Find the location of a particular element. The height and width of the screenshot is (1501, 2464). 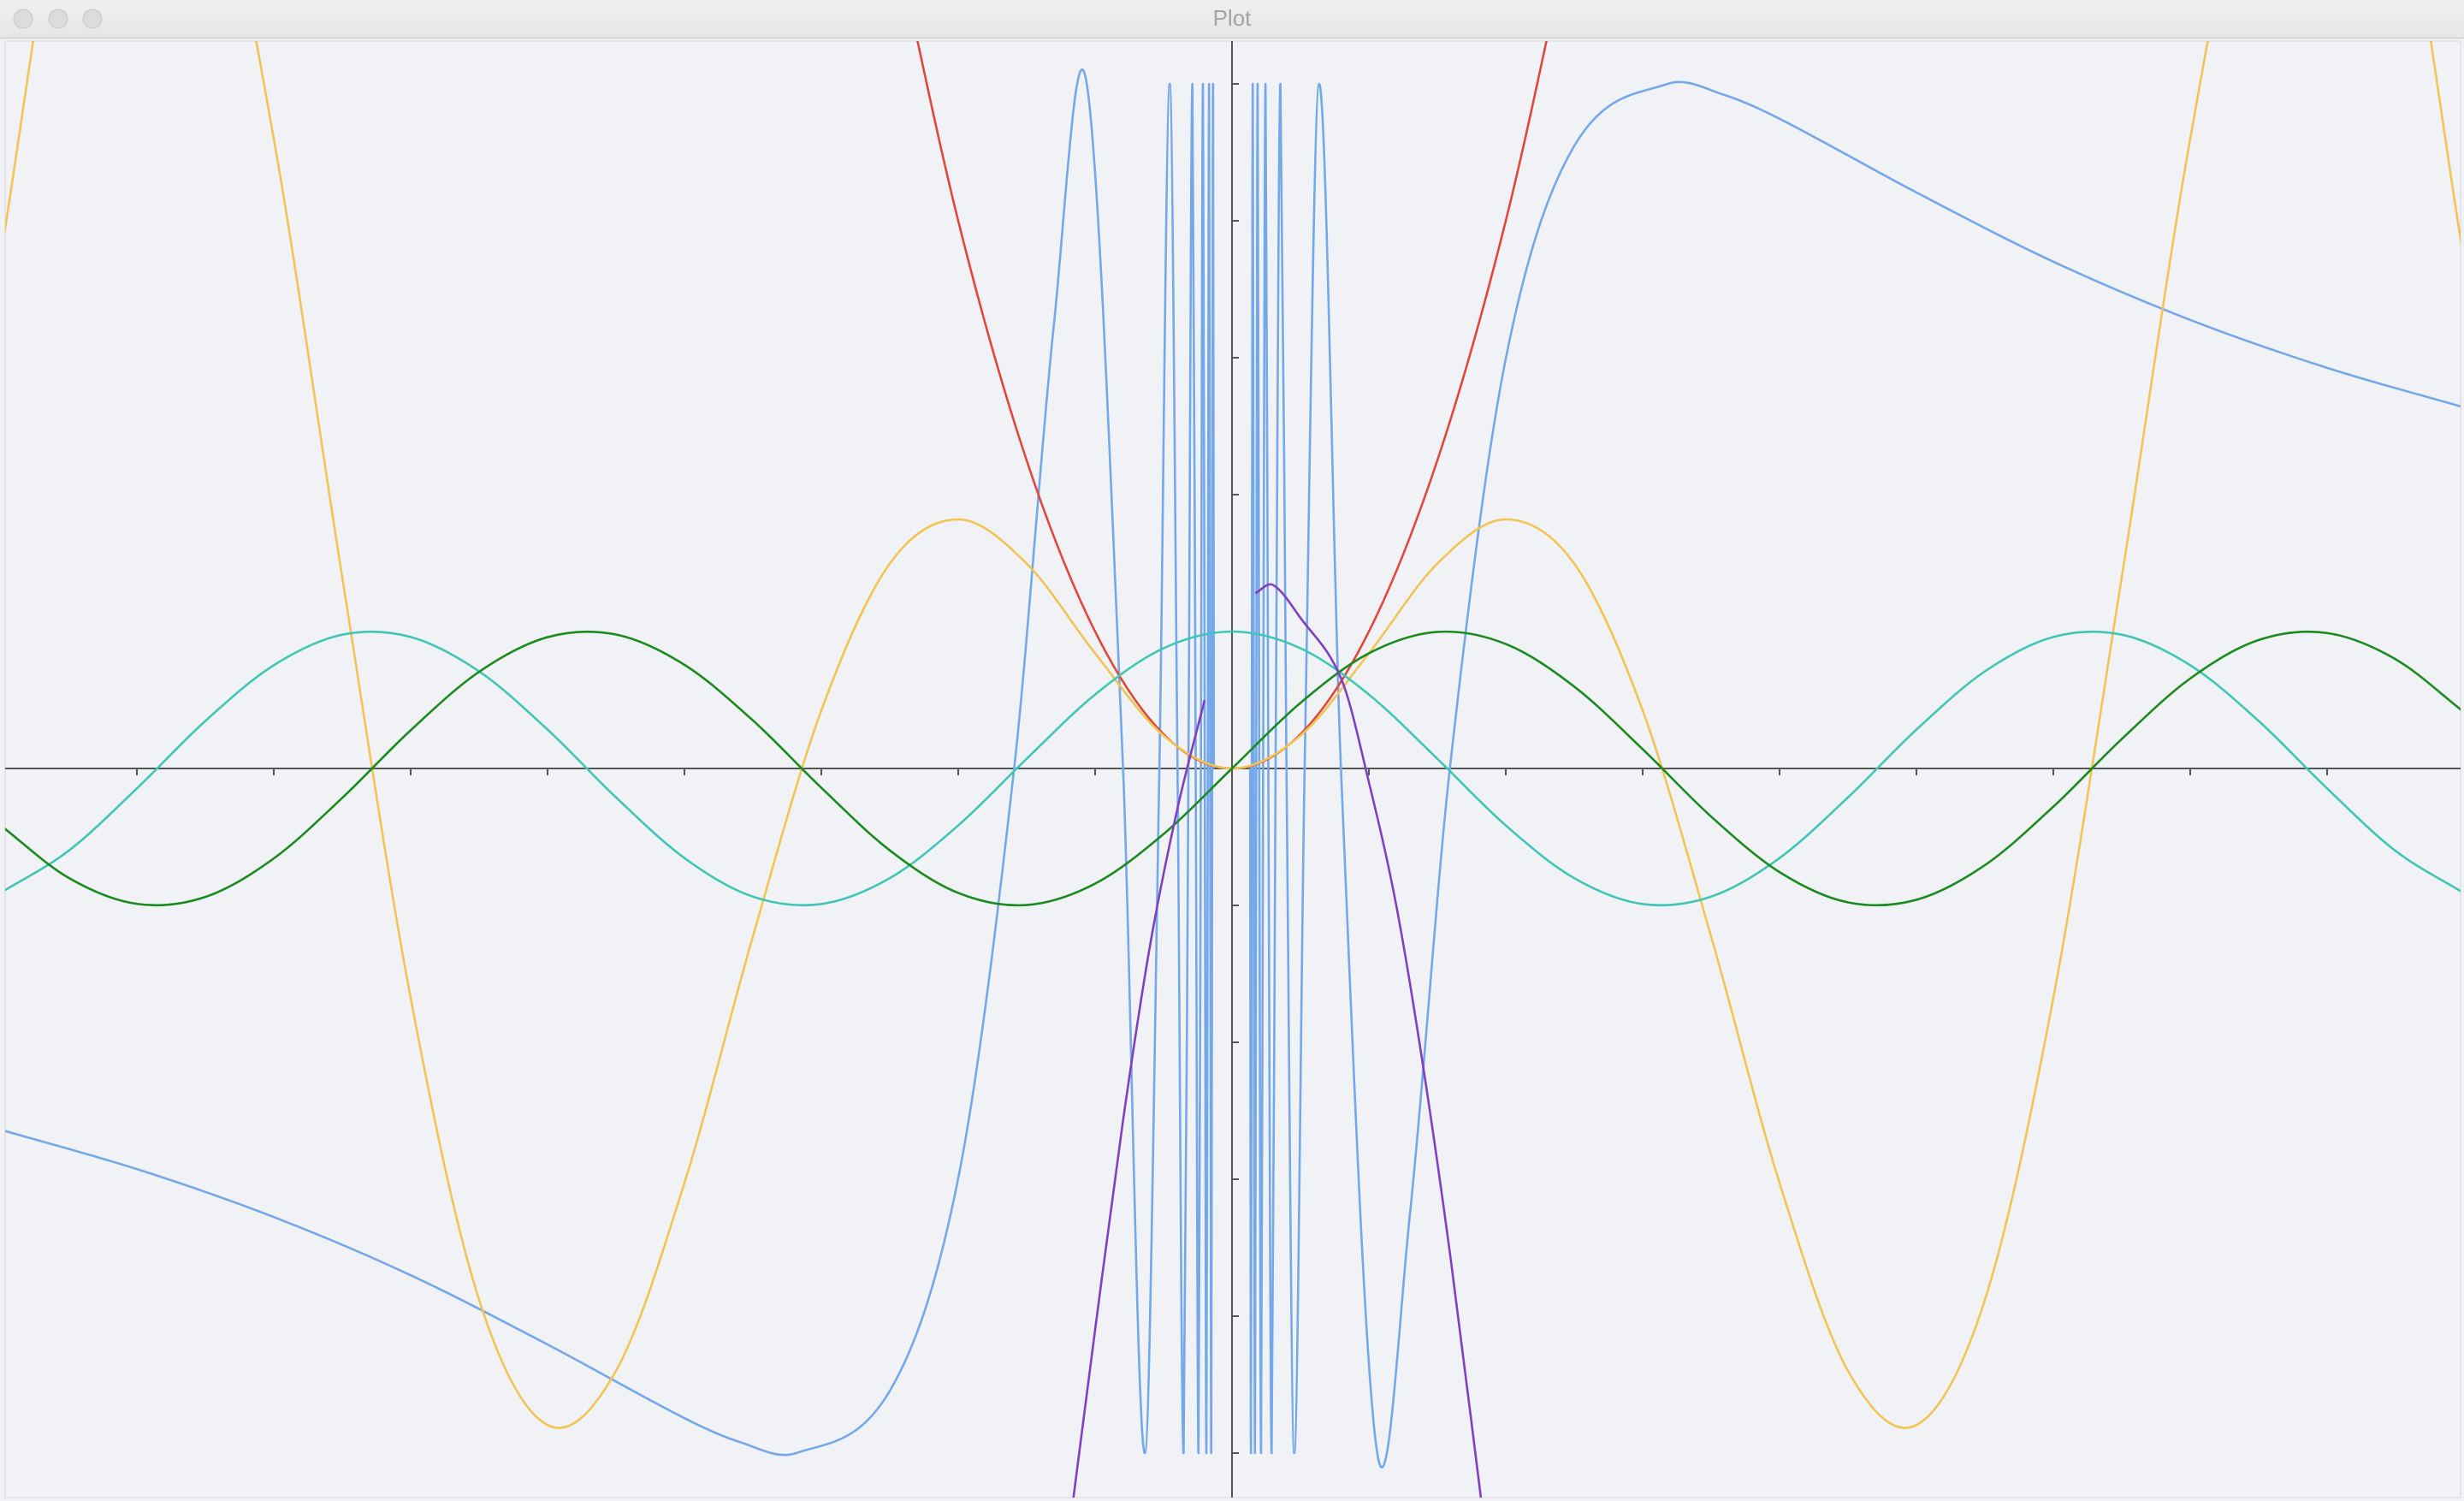

series-line is located at coordinates (1277, 1041).